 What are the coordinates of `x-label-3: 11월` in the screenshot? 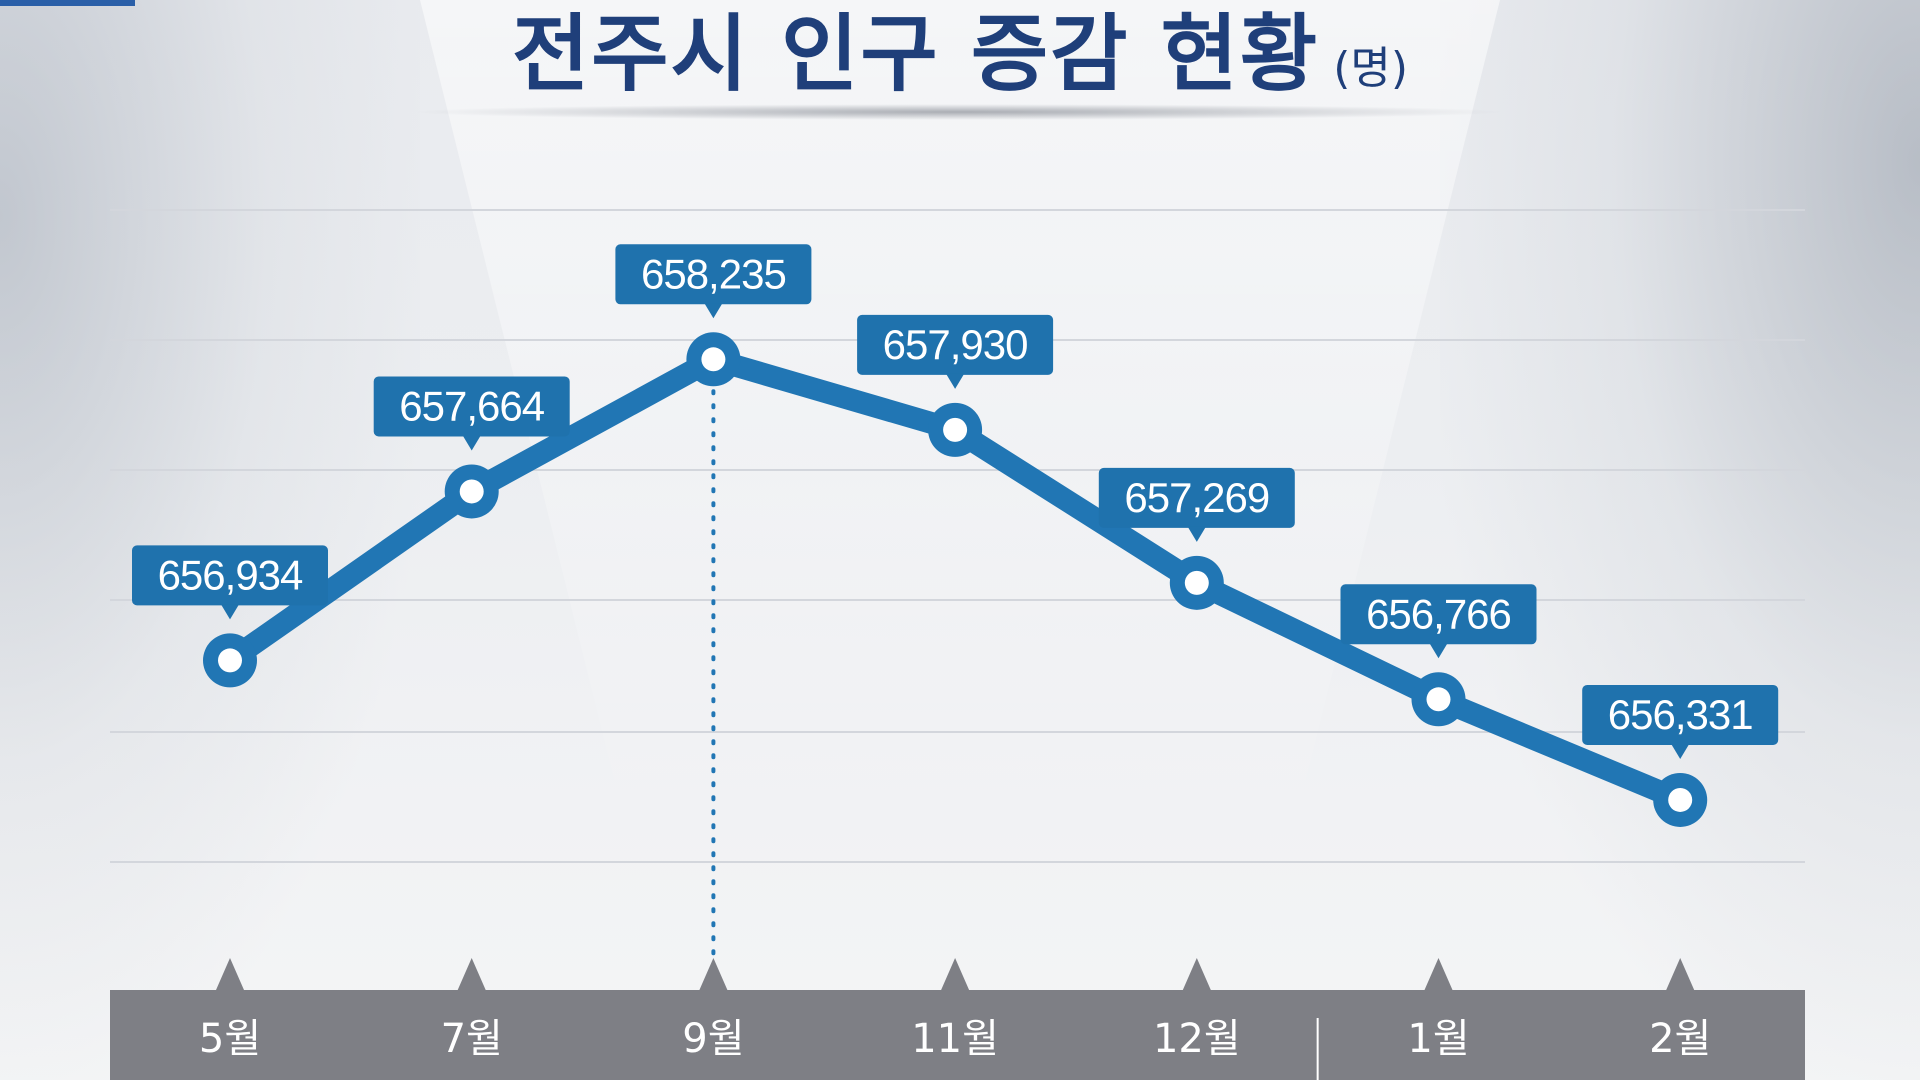 It's located at (955, 1039).